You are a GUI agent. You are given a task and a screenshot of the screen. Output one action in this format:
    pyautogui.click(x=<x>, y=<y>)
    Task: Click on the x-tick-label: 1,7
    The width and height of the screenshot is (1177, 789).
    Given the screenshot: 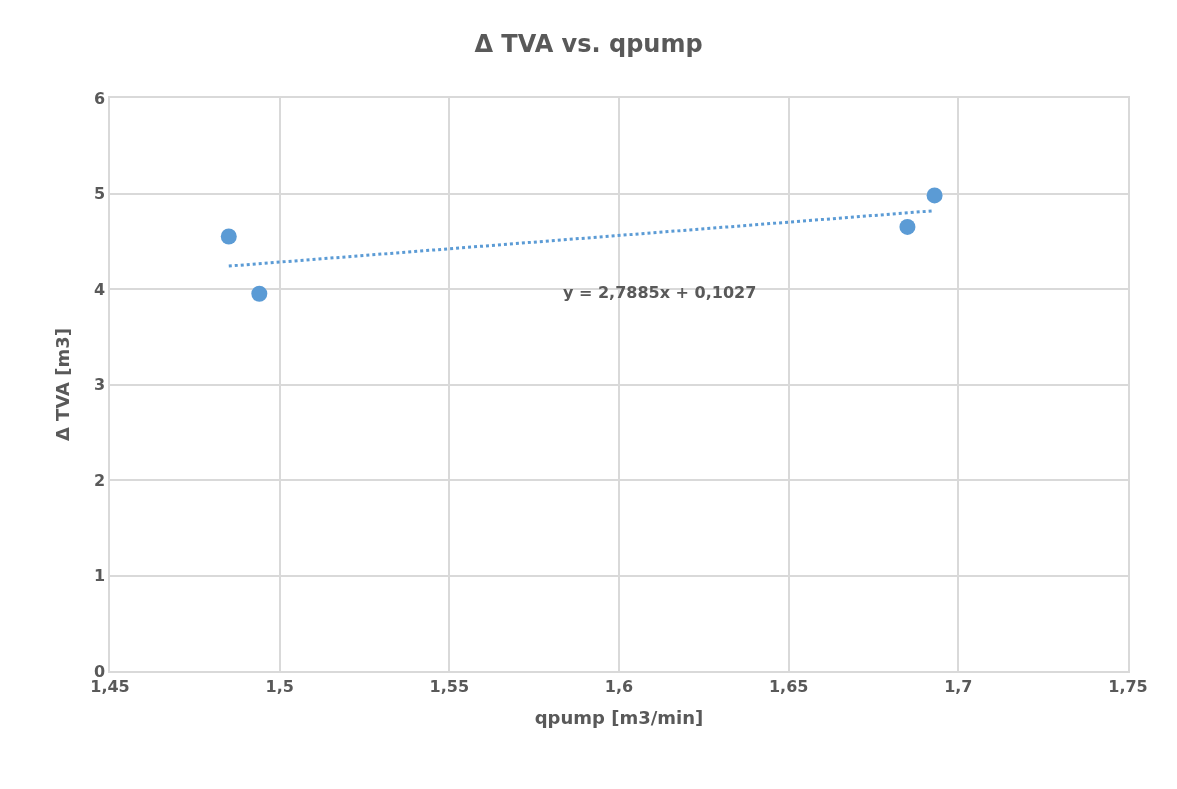 What is the action you would take?
    pyautogui.click(x=958, y=686)
    